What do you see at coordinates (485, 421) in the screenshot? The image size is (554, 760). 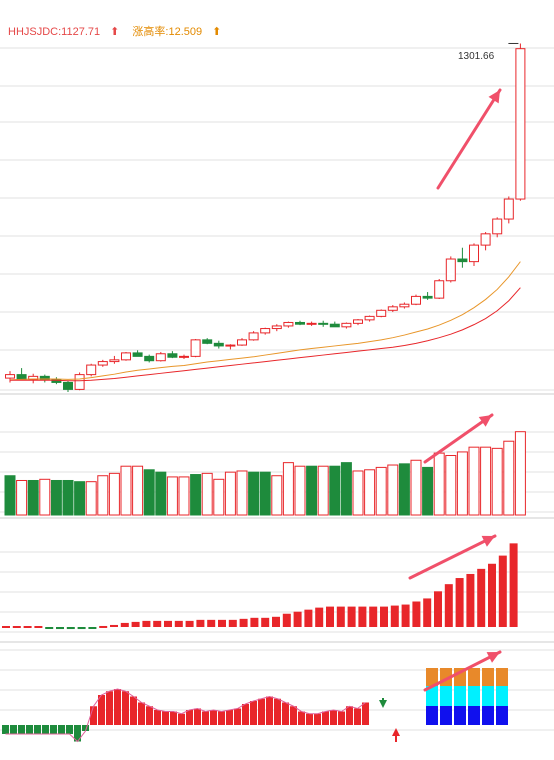 I see `volume-trend-arrow-head` at bounding box center [485, 421].